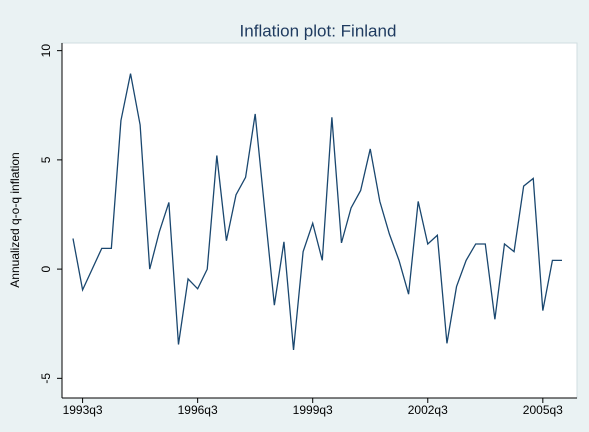 This screenshot has height=432, width=589. Describe the element at coordinates (15, 219) in the screenshot. I see `y-axis-label: Annualized q-o-q inflation` at that location.